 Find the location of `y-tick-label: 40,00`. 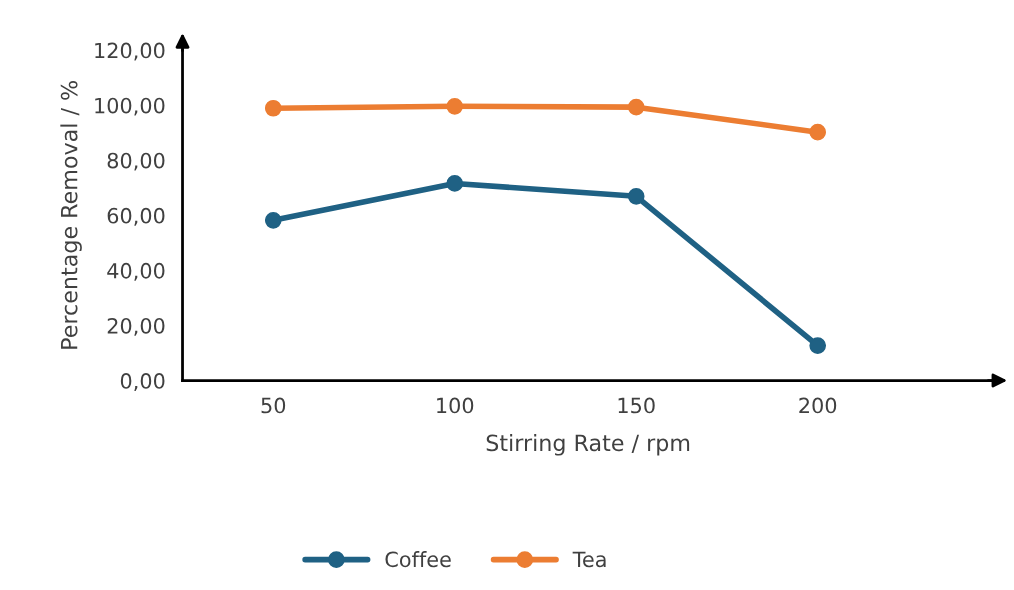

y-tick-label: 40,00 is located at coordinates (136, 271).